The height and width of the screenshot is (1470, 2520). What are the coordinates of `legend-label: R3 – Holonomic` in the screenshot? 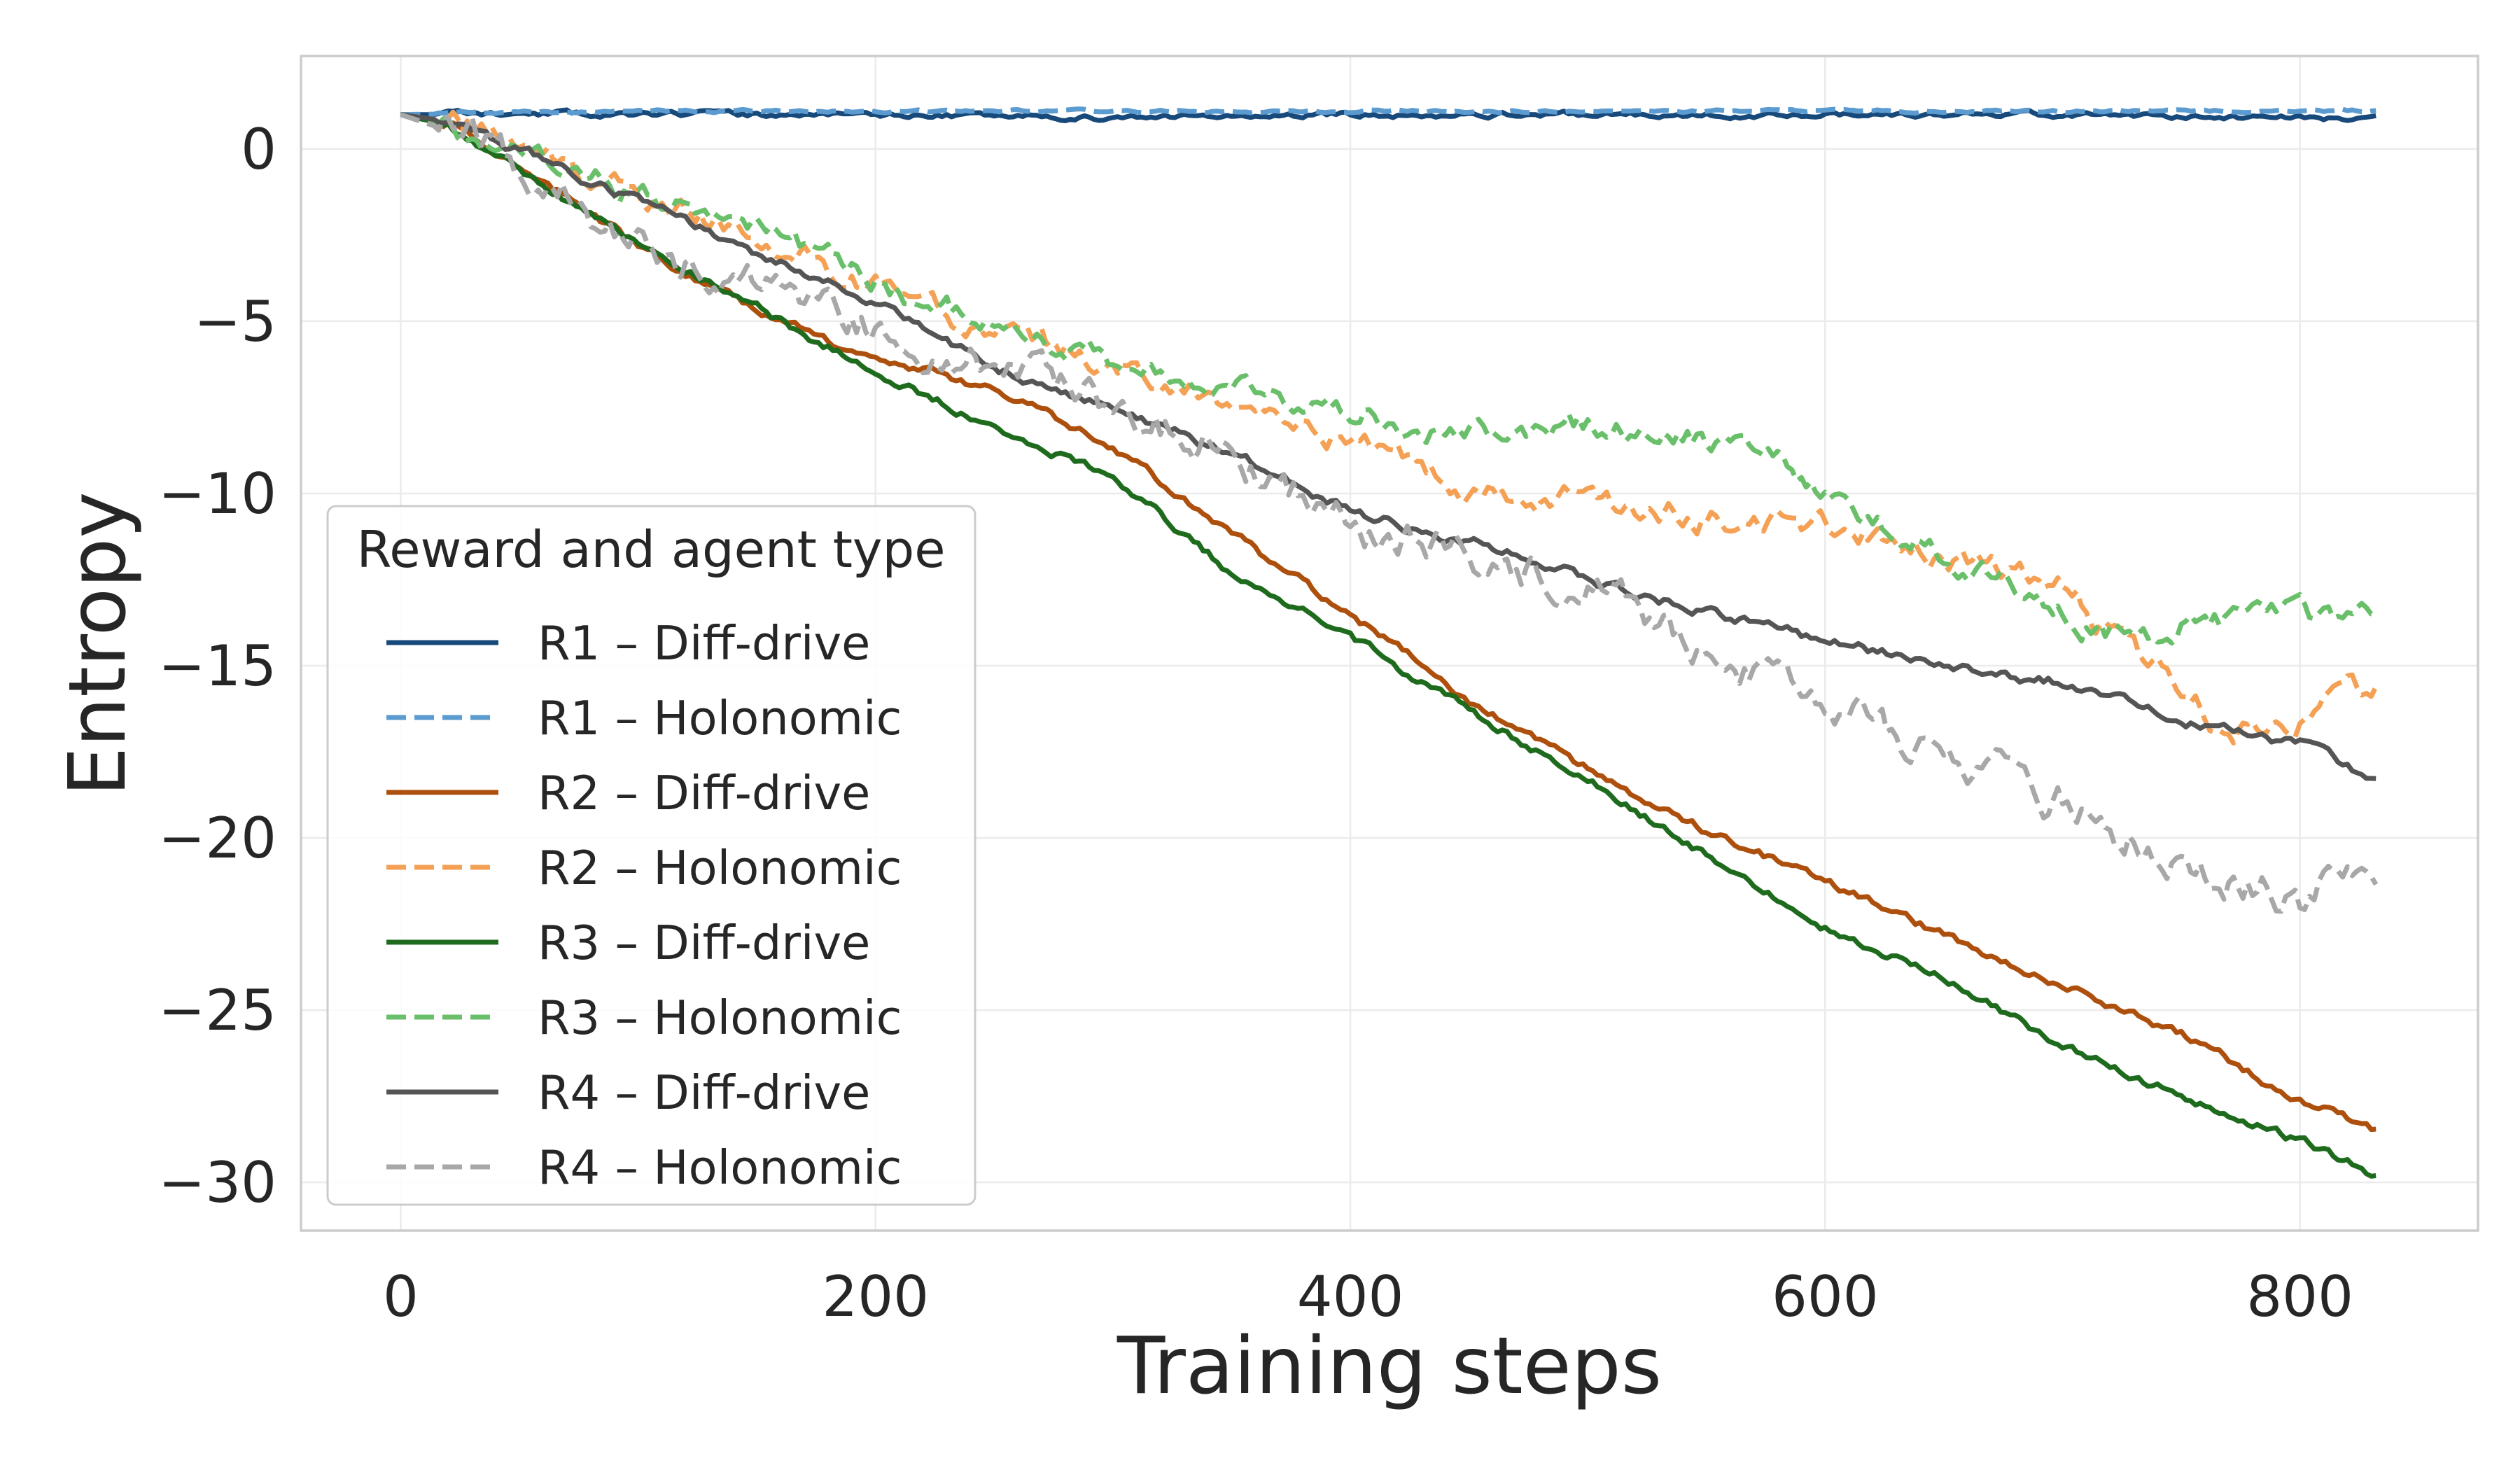 It's located at (720, 1017).